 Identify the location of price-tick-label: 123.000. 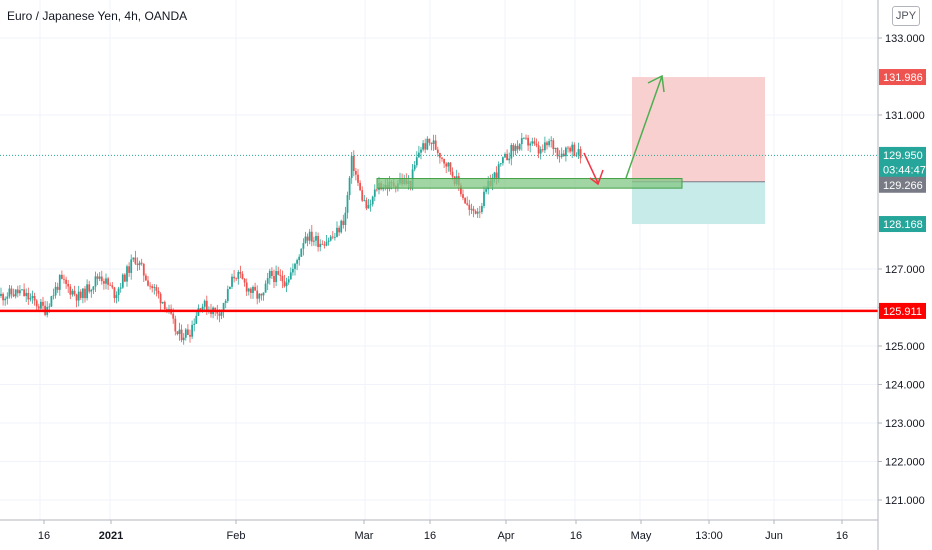
(905, 424).